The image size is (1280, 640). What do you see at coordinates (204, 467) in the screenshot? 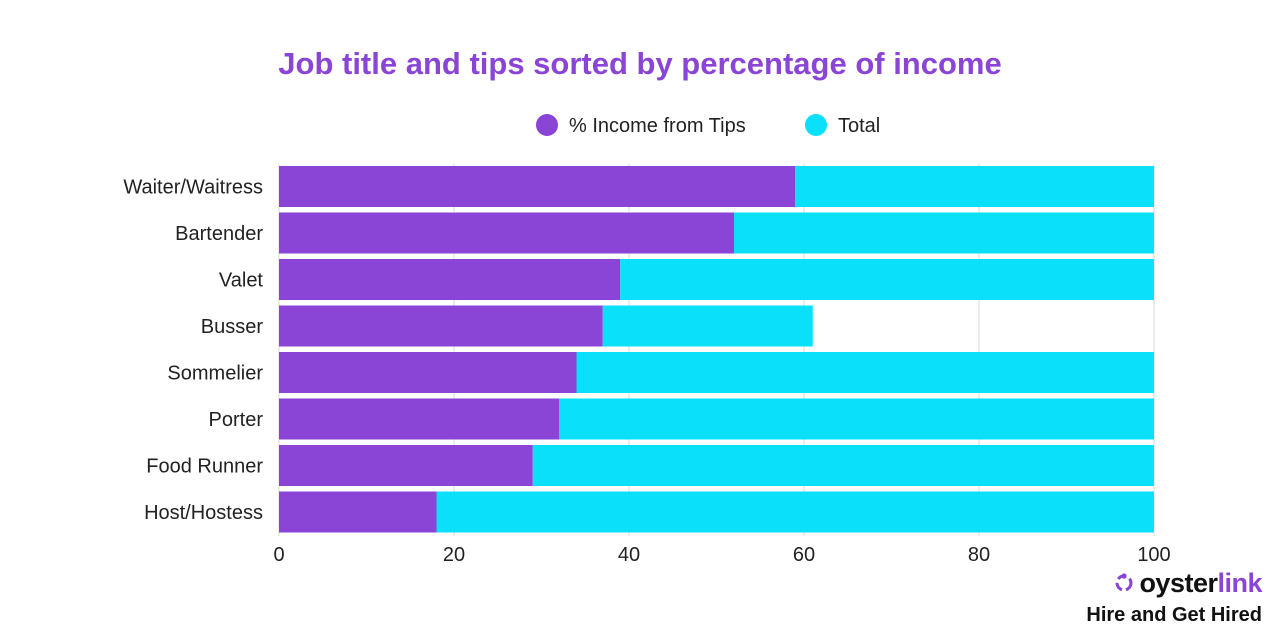
I see `category-label: Food Runner` at bounding box center [204, 467].